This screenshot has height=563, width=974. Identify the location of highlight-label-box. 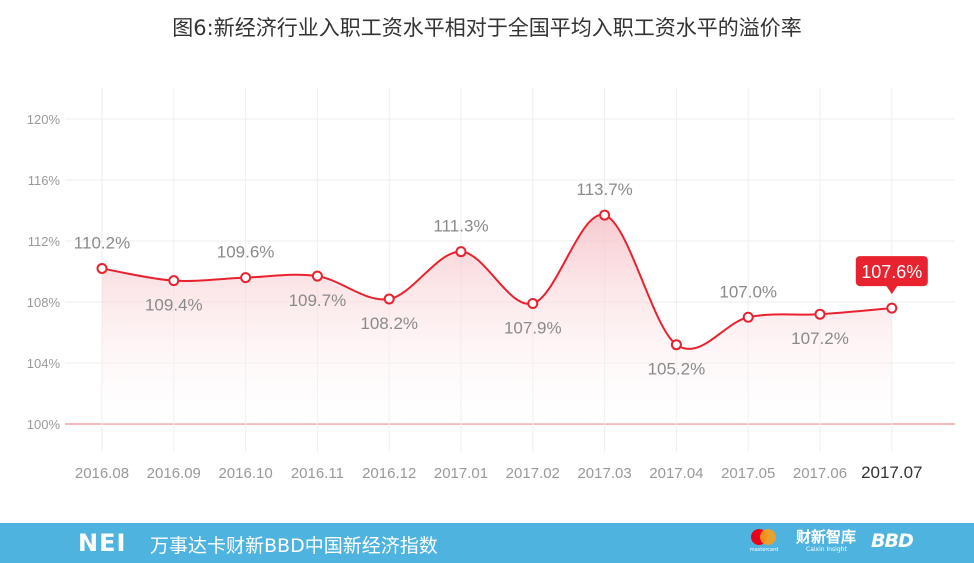
(891, 271).